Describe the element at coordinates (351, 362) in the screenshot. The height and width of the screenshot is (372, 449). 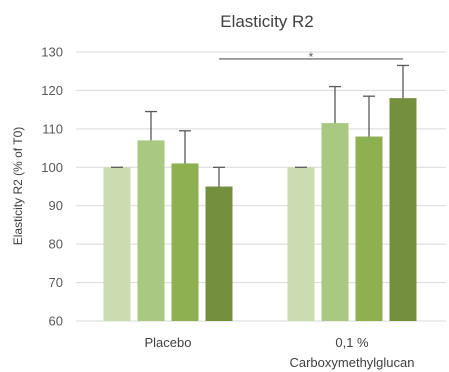
I see `category-label: Carboxymethylglucan` at that location.